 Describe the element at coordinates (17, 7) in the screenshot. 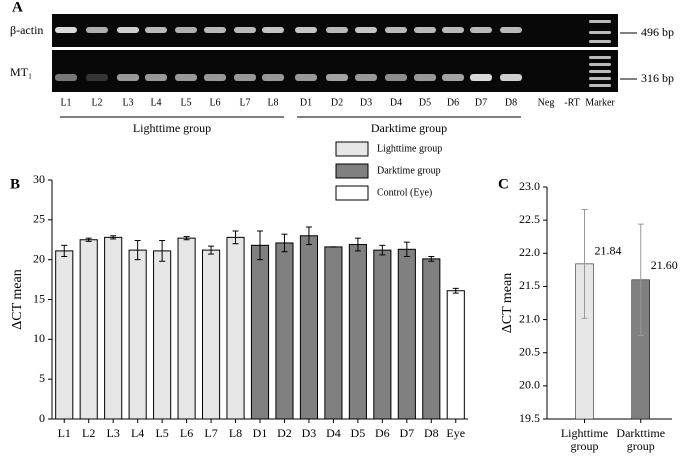

I see `panel-label: A` at that location.